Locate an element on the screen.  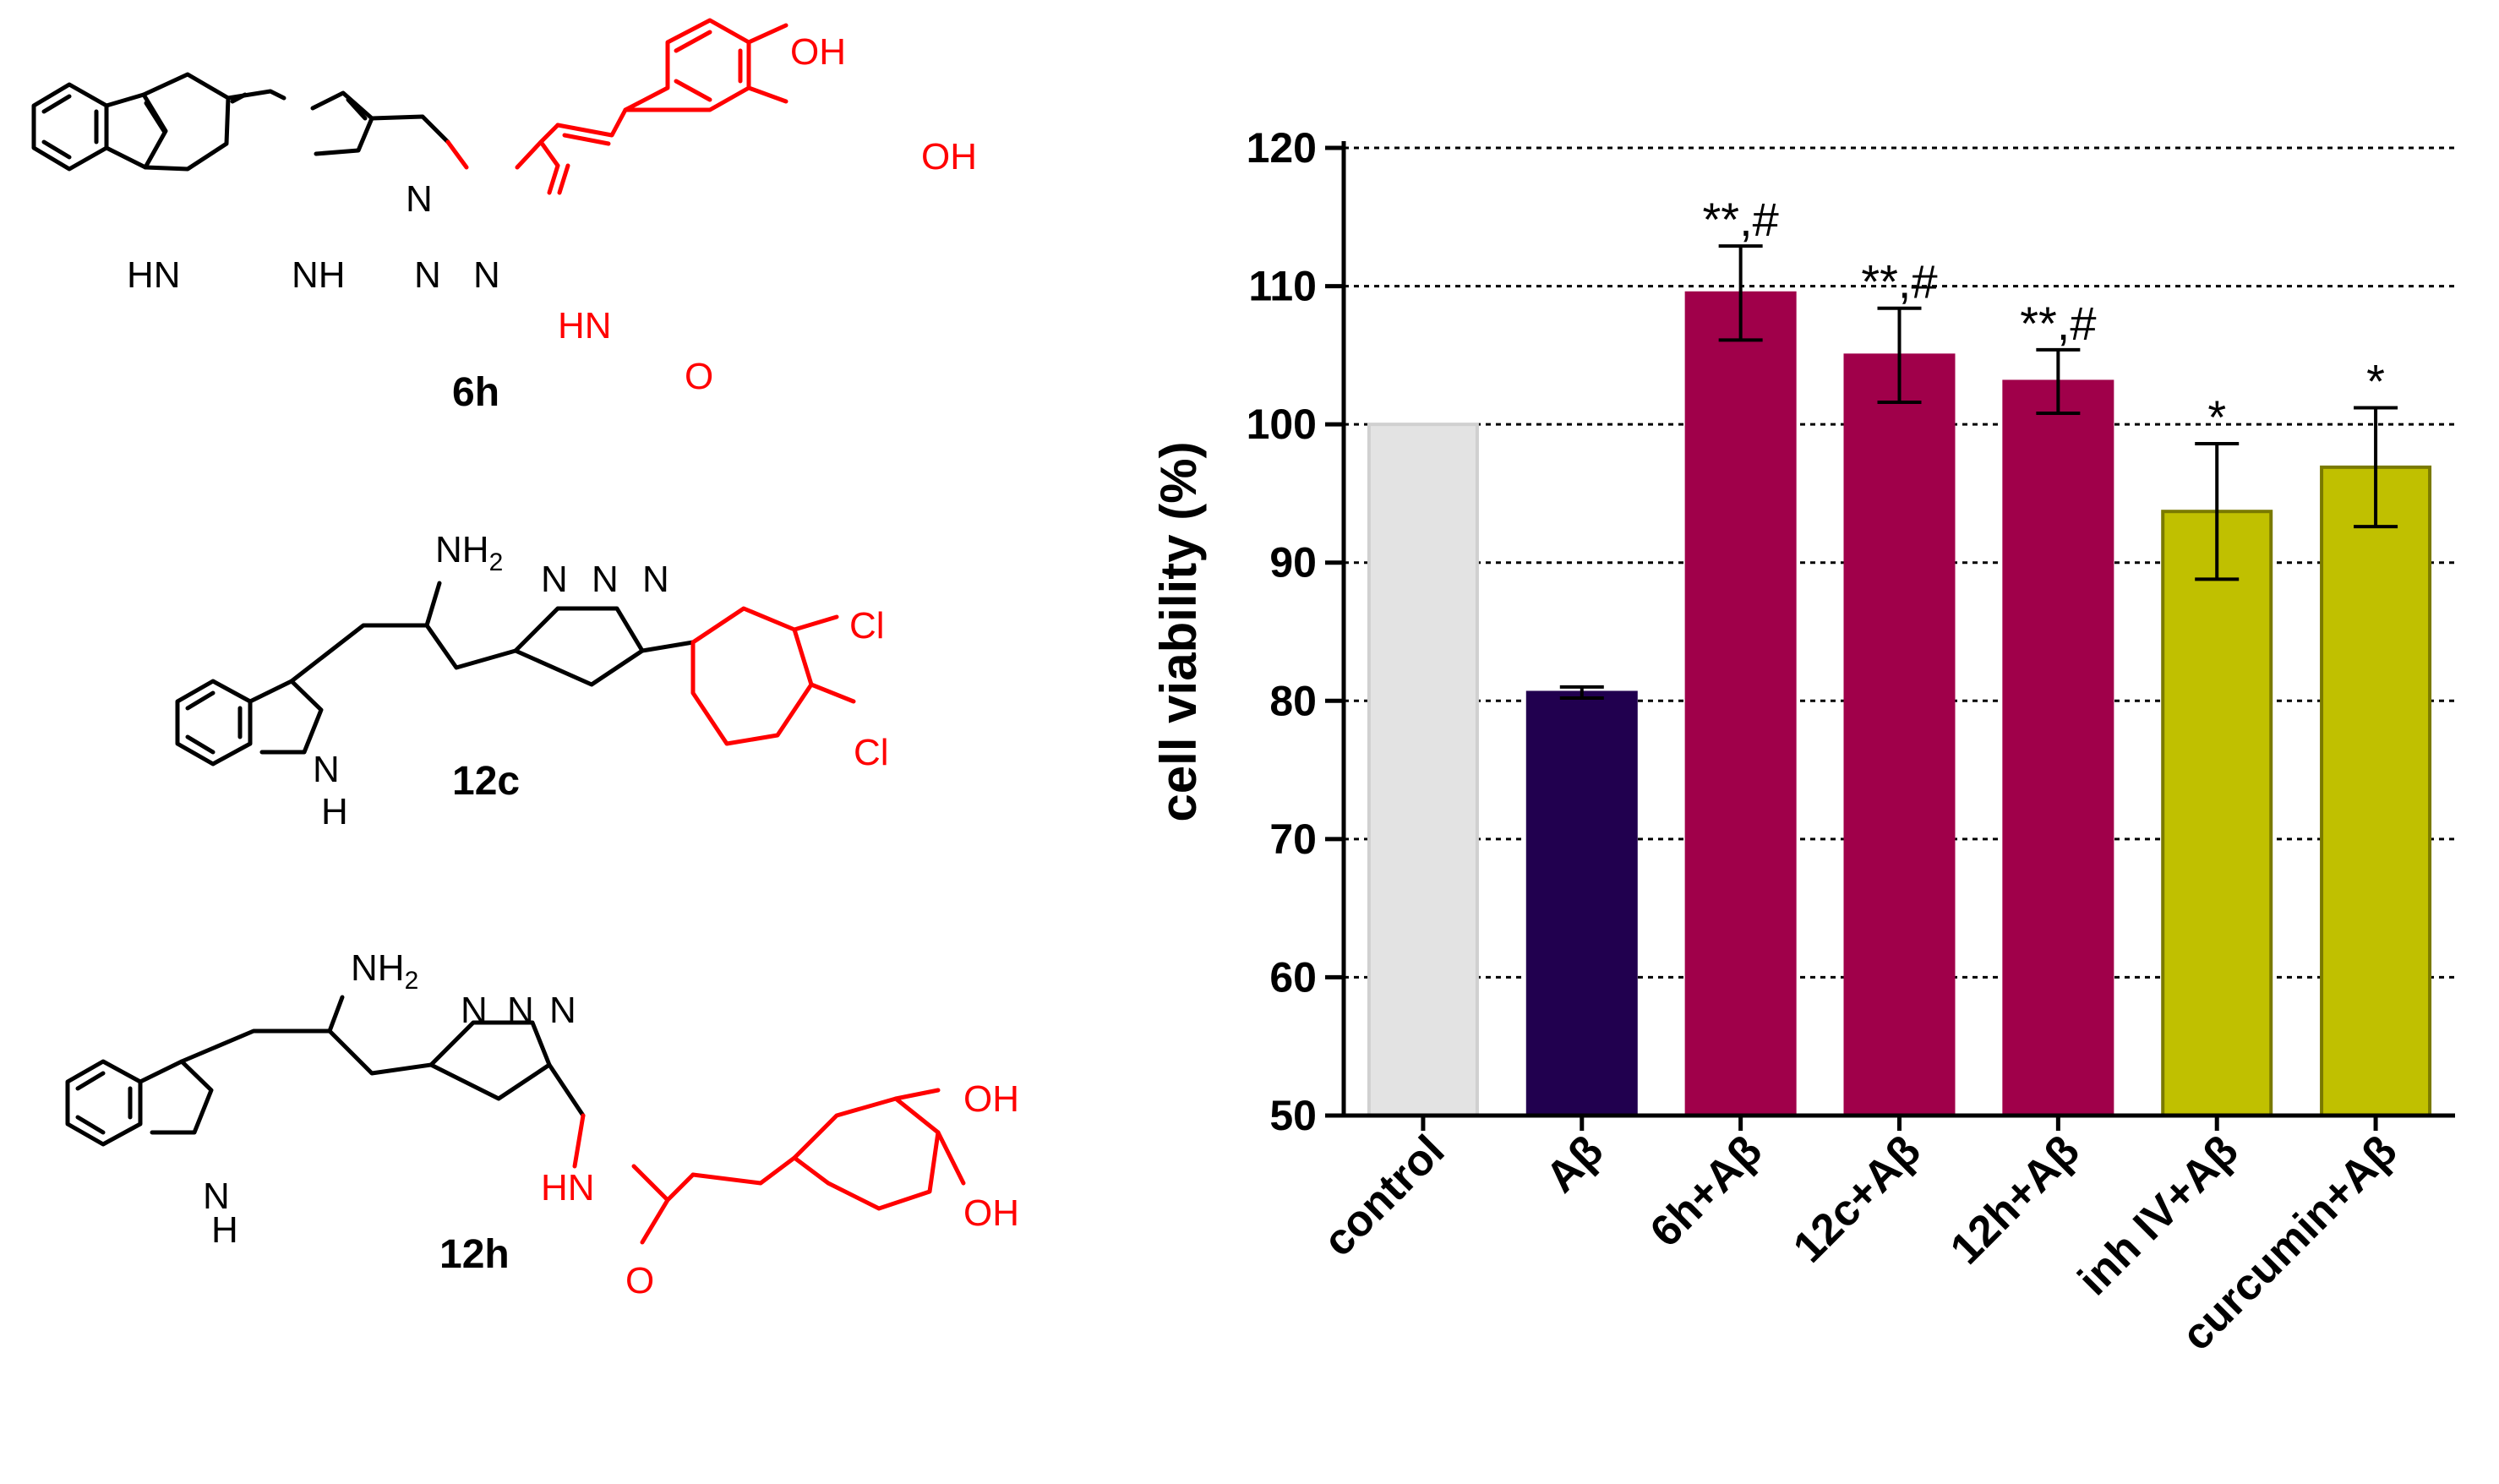
label-6h: 6h is located at coordinates (475, 393).